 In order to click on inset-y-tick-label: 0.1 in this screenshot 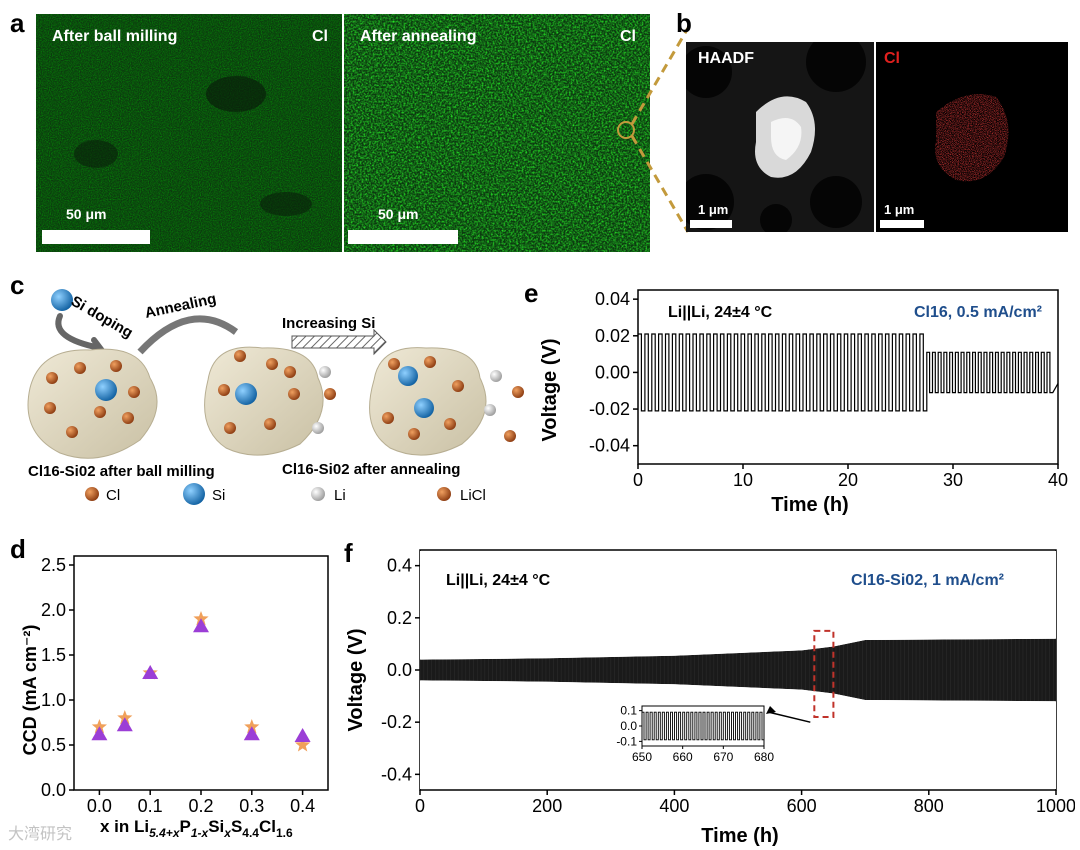, I will do `click(628, 711)`.